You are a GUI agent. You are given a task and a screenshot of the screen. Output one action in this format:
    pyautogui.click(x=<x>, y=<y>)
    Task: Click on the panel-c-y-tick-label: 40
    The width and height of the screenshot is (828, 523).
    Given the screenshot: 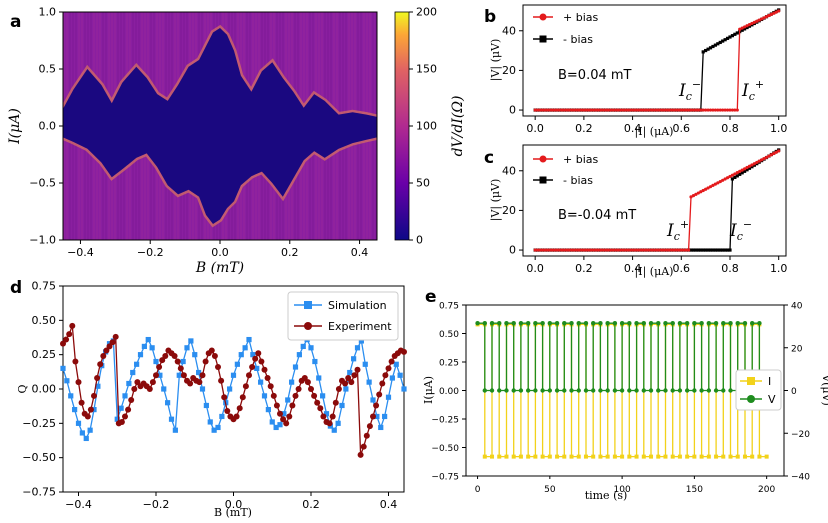 What is the action you would take?
    pyautogui.click(x=509, y=170)
    